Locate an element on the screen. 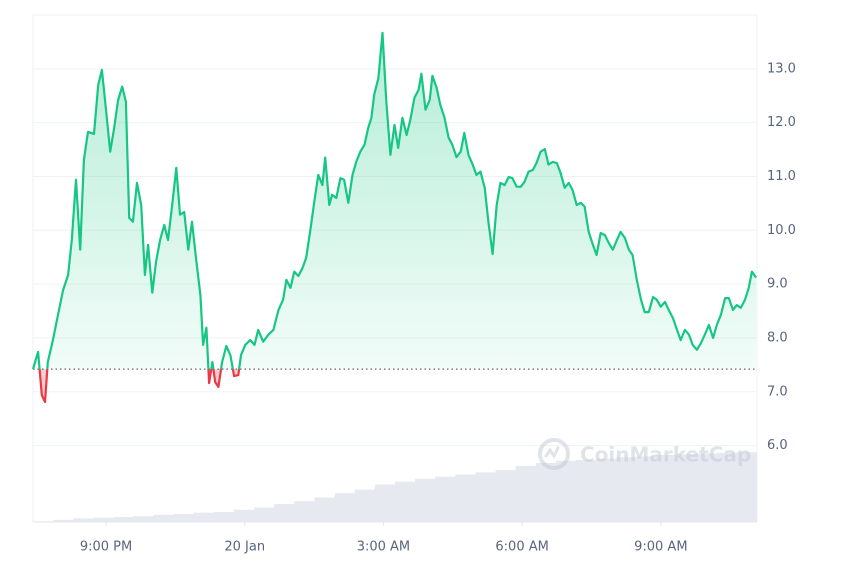  y-tick-label: 10.0 is located at coordinates (781, 230).